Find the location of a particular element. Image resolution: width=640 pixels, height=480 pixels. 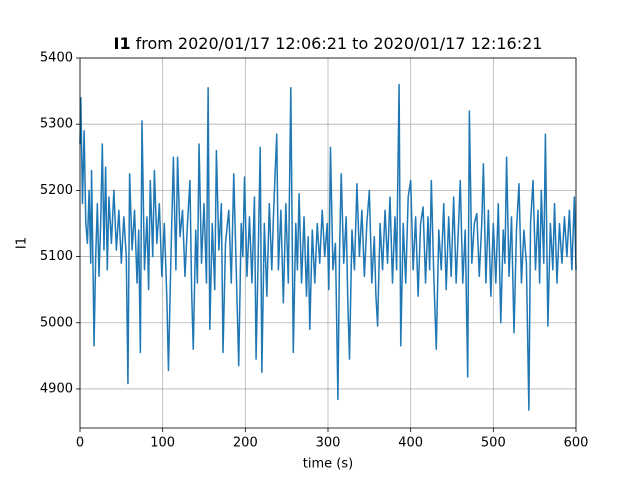

x-tick-label: 0 is located at coordinates (80, 443).